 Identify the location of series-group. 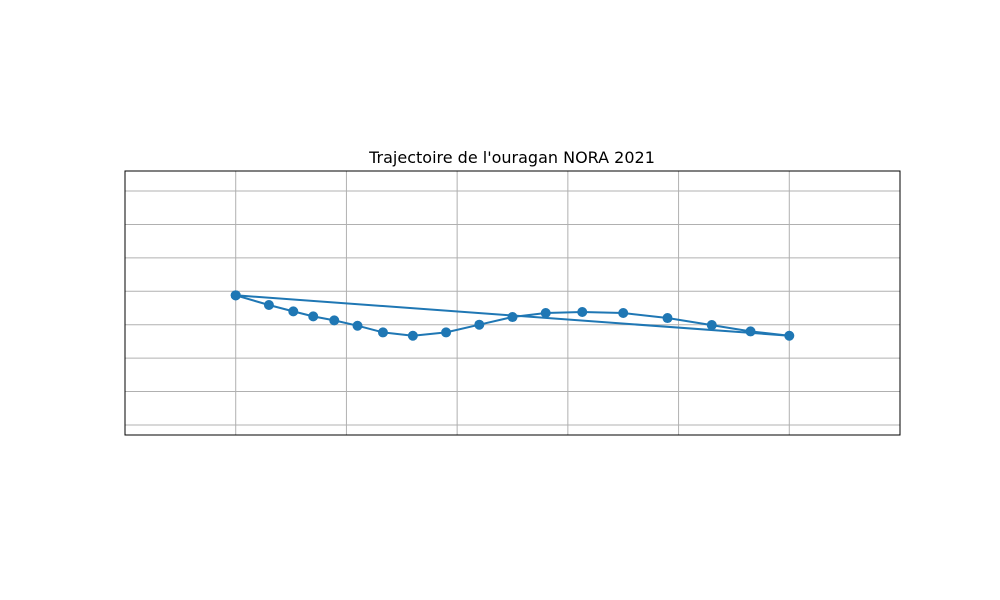
(512, 315).